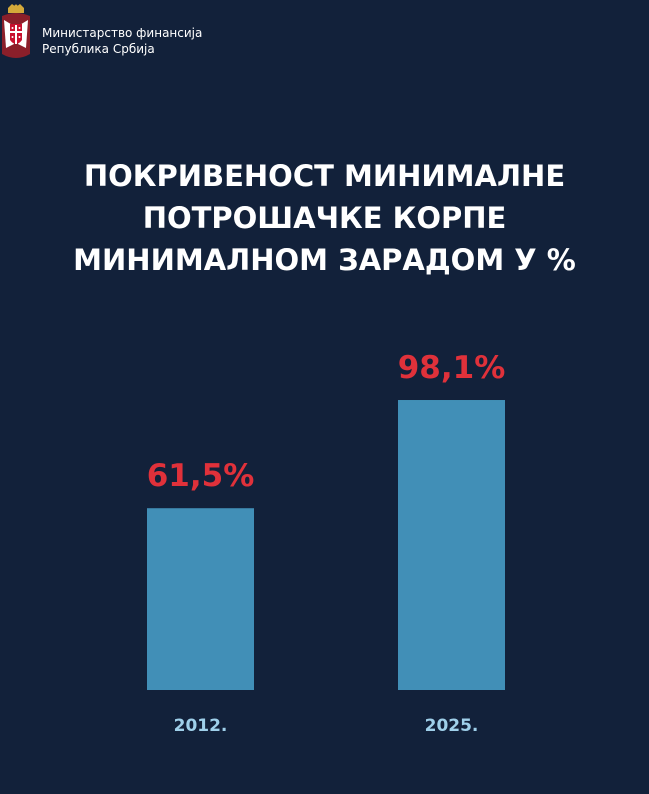 This screenshot has height=794, width=649. What do you see at coordinates (451, 545) in the screenshot?
I see `bar-2025` at bounding box center [451, 545].